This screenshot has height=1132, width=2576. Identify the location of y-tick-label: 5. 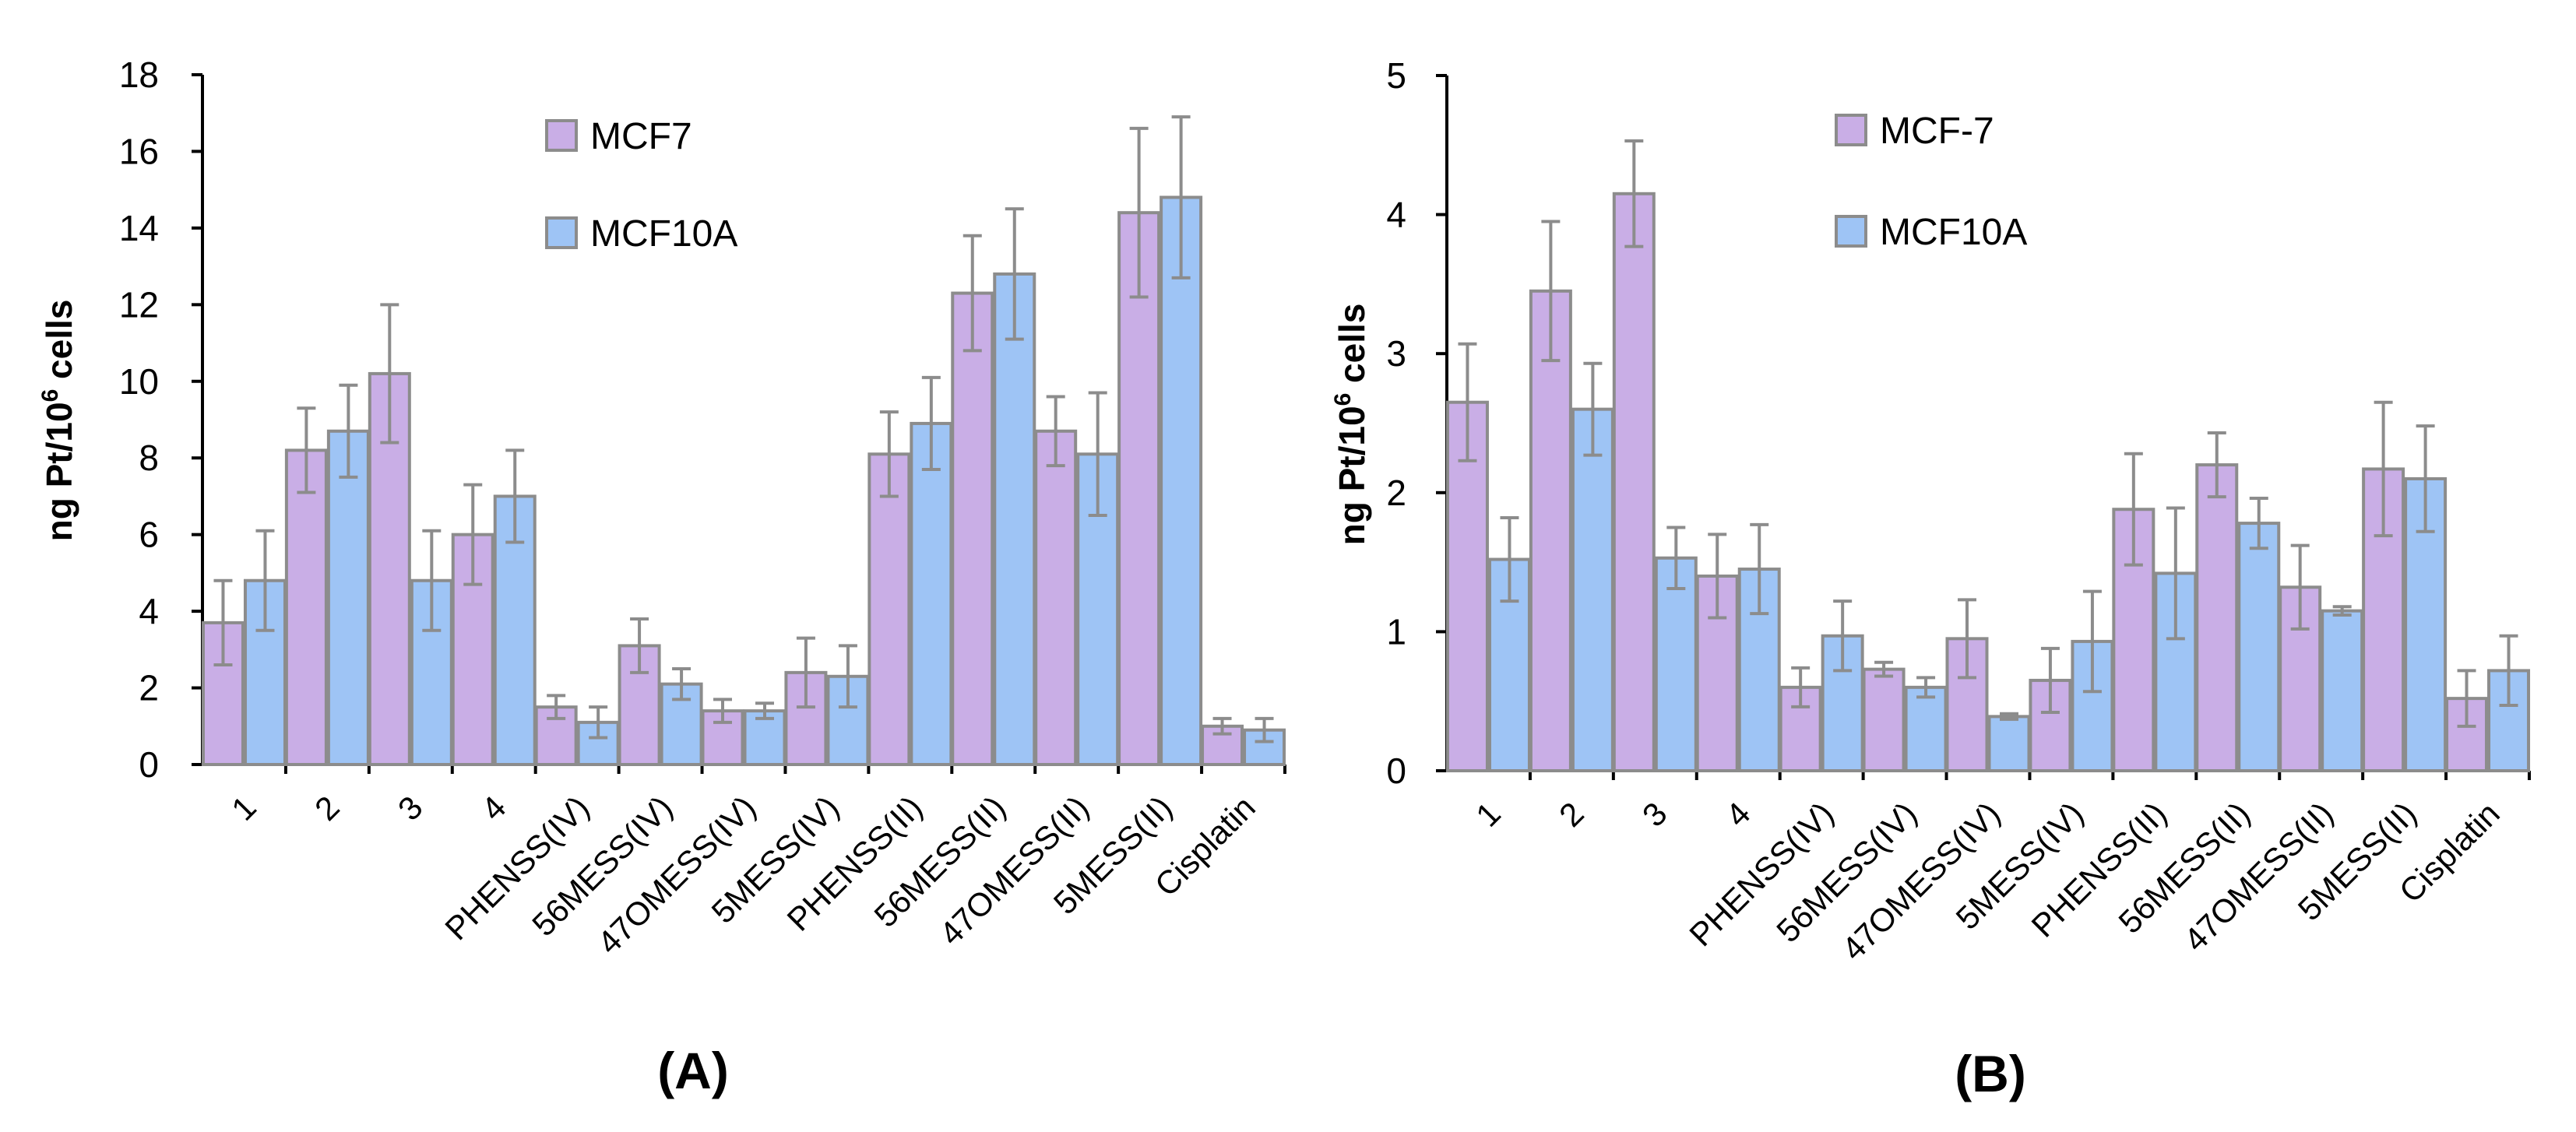
(1396, 75).